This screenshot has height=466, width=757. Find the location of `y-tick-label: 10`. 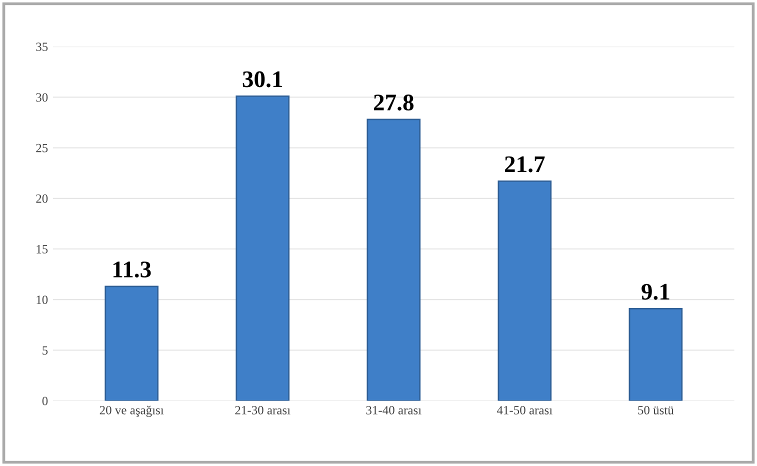

y-tick-label: 10 is located at coordinates (42, 300).